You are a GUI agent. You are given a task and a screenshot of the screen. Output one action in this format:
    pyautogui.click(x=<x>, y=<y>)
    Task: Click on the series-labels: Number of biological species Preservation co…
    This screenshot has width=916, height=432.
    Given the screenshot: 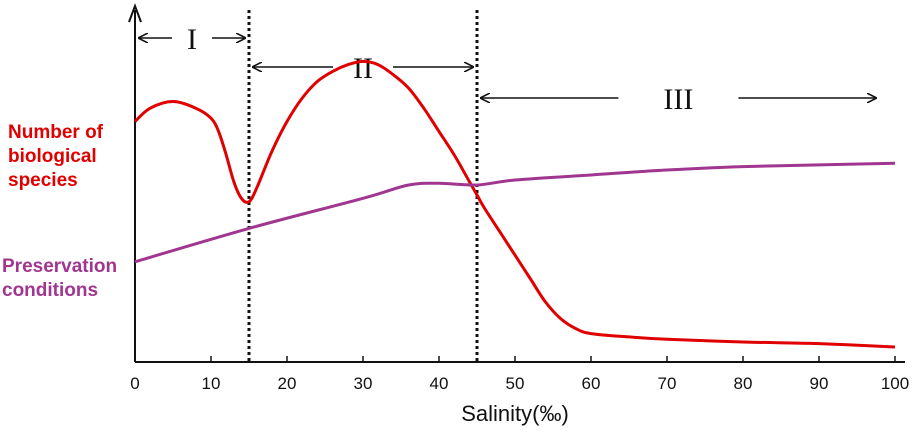 What is the action you would take?
    pyautogui.click(x=59, y=211)
    